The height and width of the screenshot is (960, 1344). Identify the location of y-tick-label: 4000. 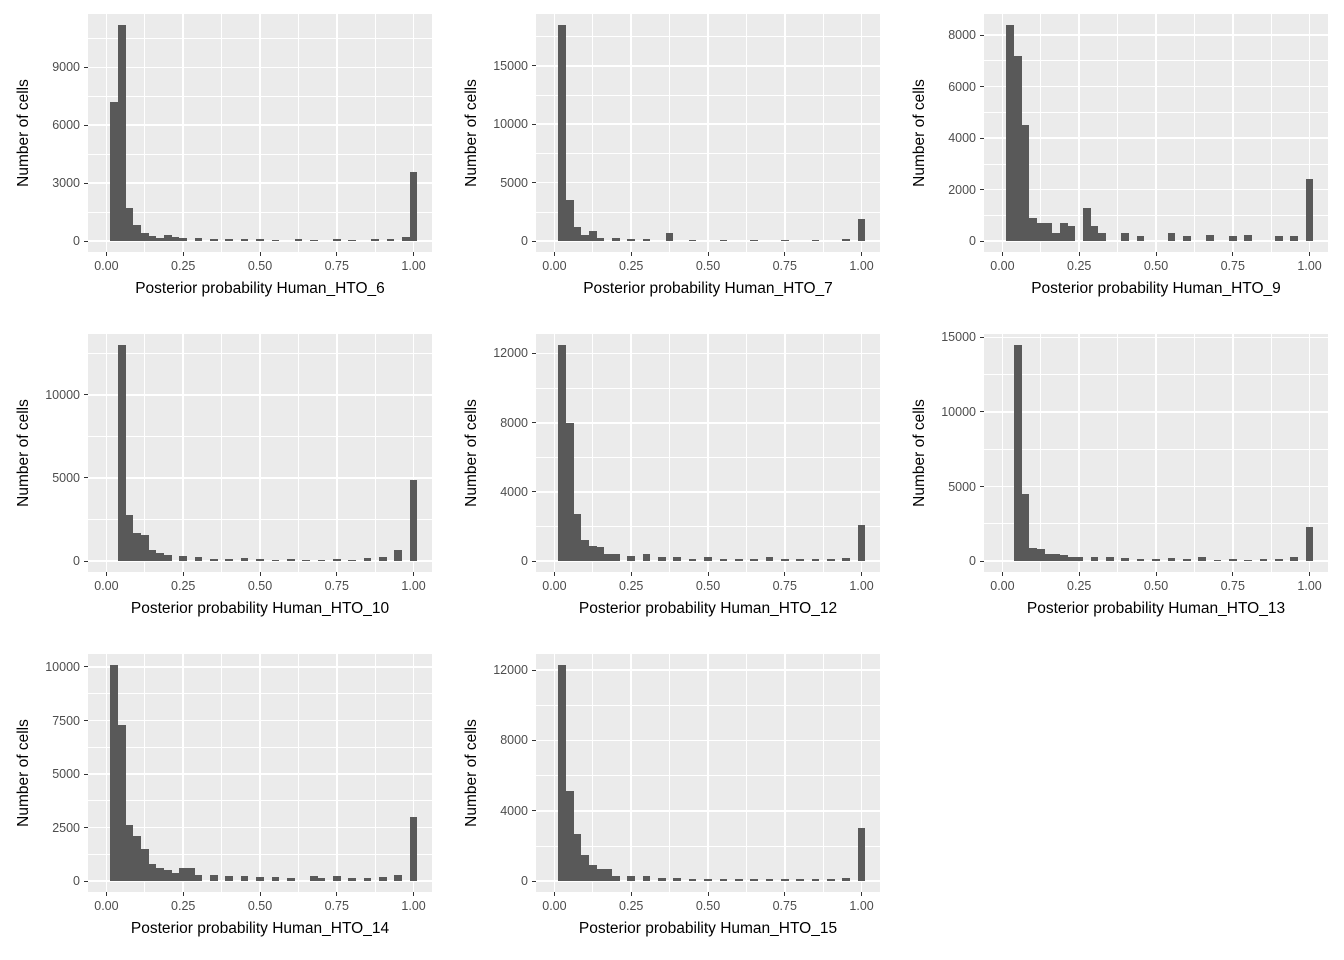
(514, 810).